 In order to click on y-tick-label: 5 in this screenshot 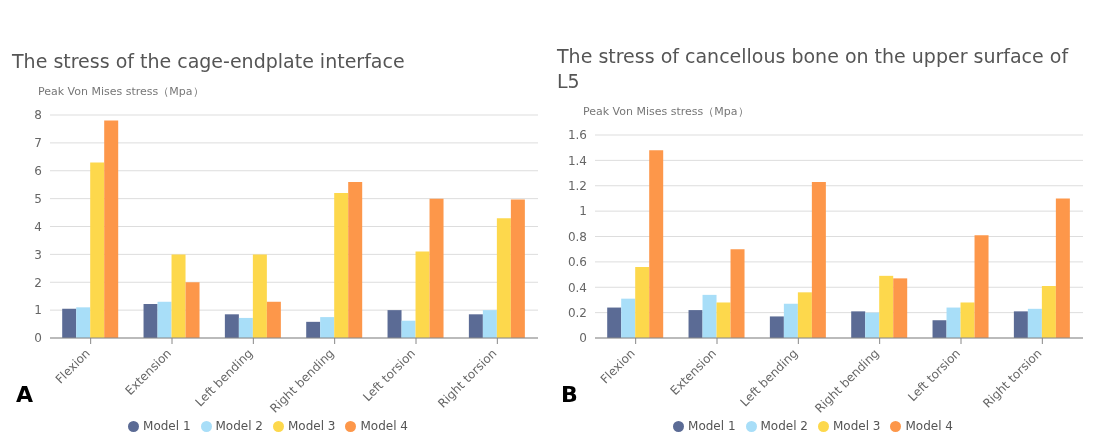, I will do `click(38, 198)`.